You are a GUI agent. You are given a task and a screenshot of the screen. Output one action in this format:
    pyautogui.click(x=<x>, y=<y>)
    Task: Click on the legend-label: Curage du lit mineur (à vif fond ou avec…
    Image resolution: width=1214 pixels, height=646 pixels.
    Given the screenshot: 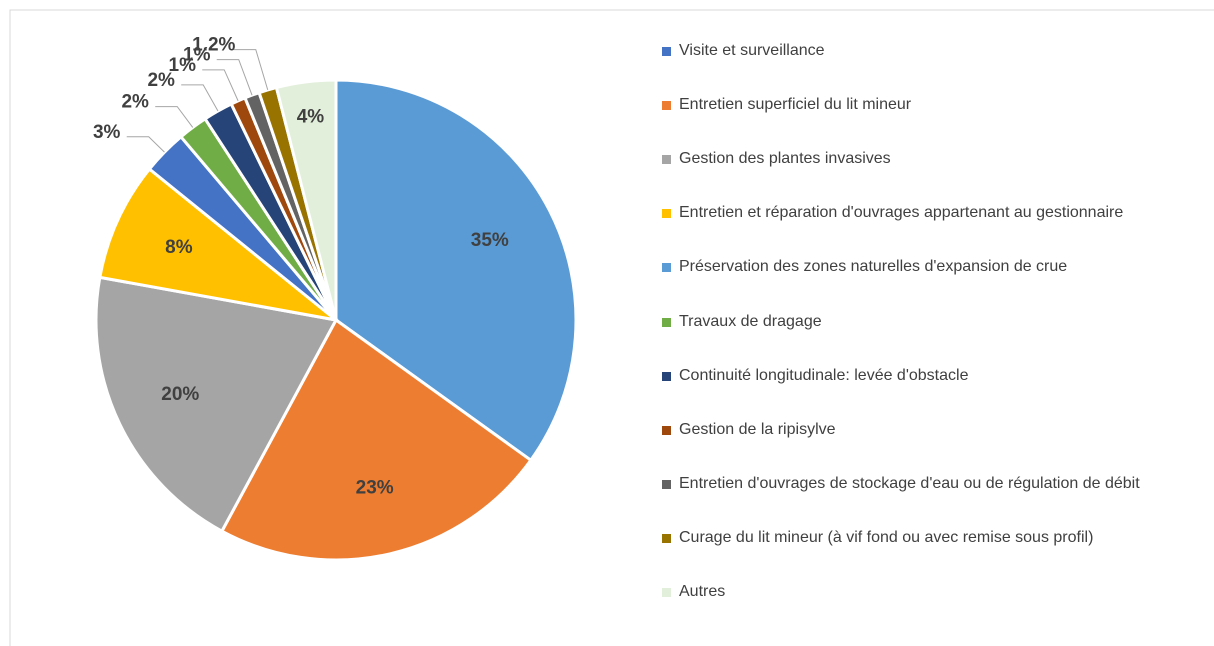 What is the action you would take?
    pyautogui.click(x=886, y=537)
    